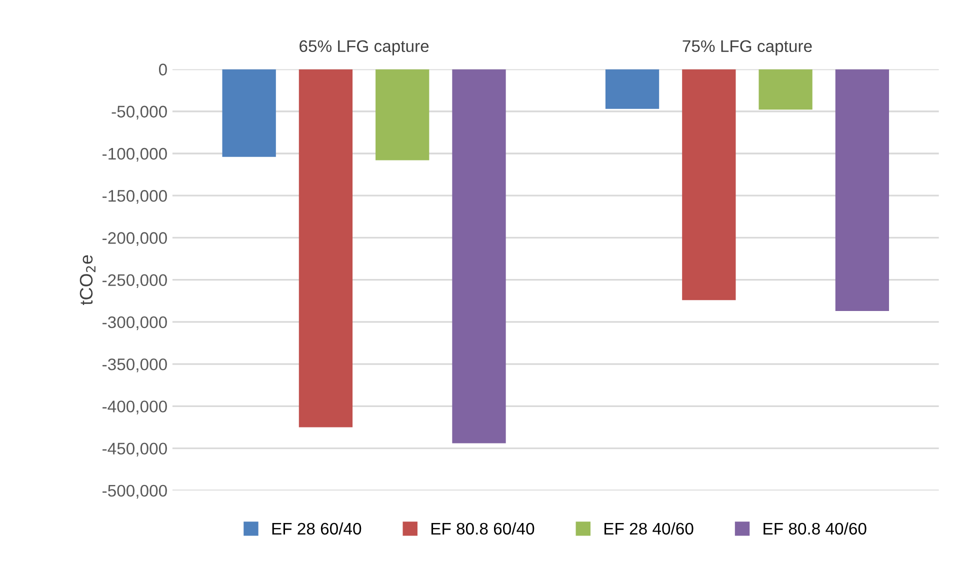 The height and width of the screenshot is (577, 958). What do you see at coordinates (134, 407) in the screenshot?
I see `y-tick-label: -400,000` at bounding box center [134, 407].